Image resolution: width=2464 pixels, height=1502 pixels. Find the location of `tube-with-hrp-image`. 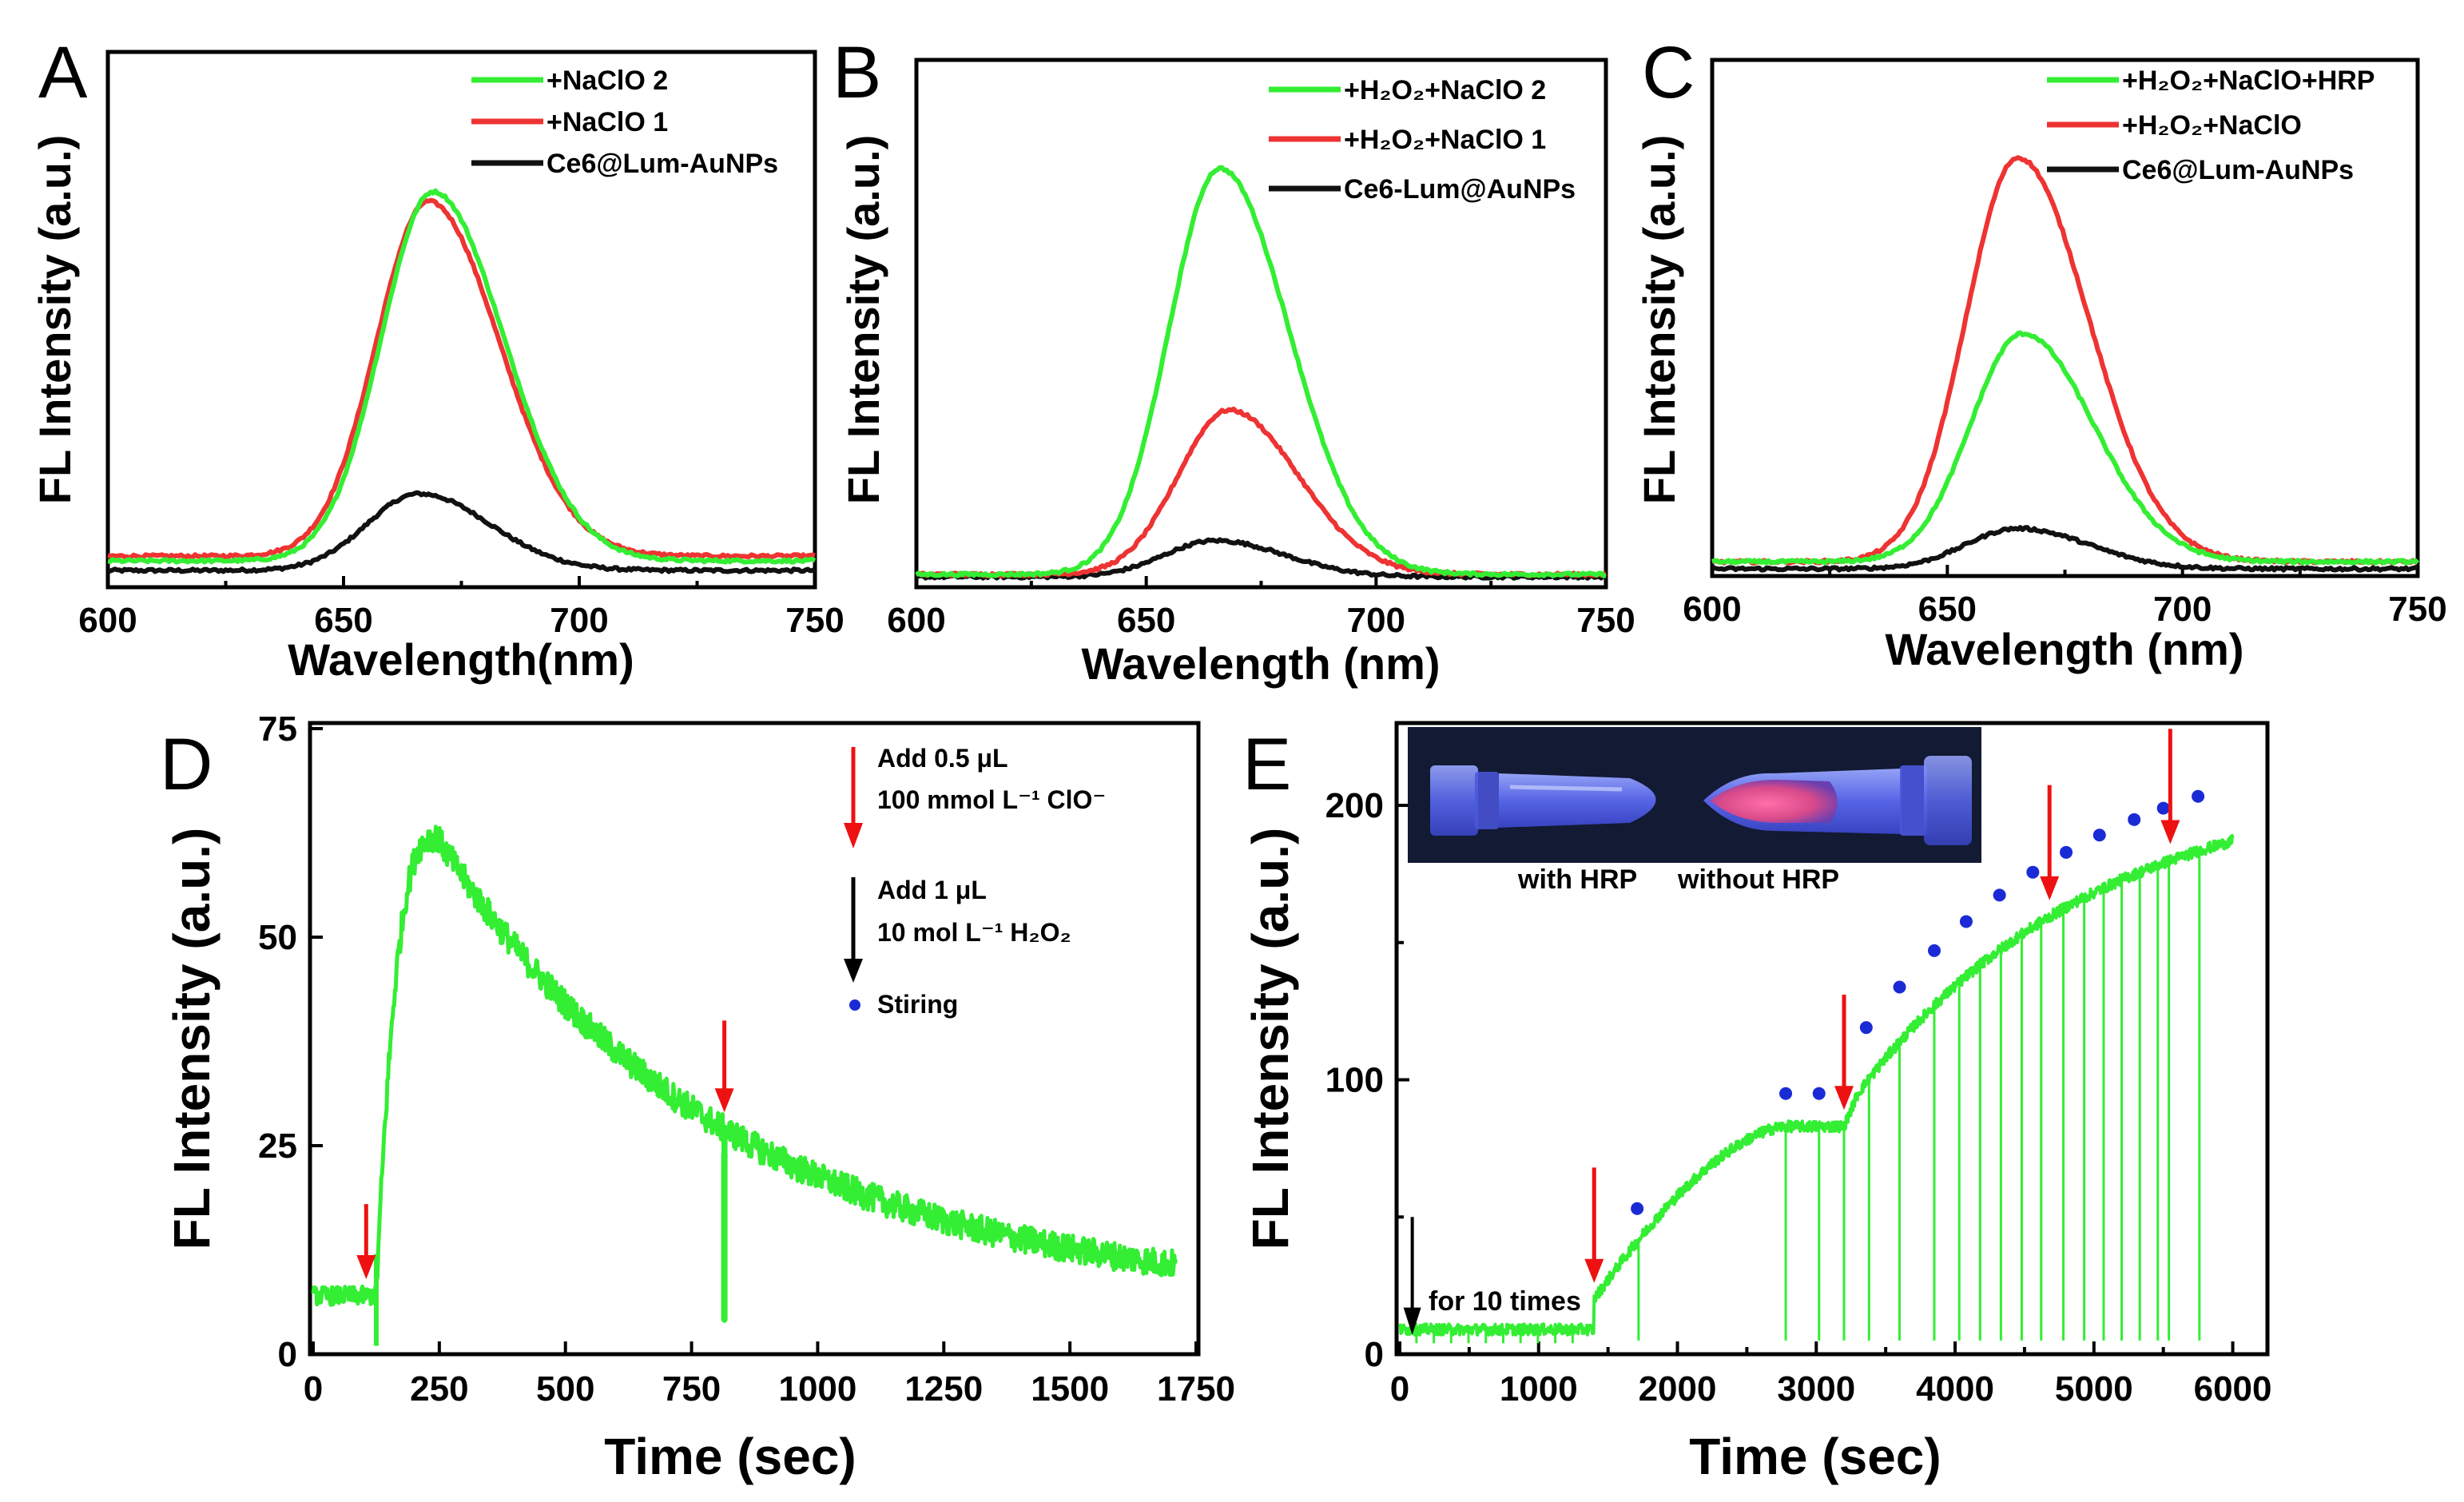

tube-with-hrp-image is located at coordinates (1543, 800).